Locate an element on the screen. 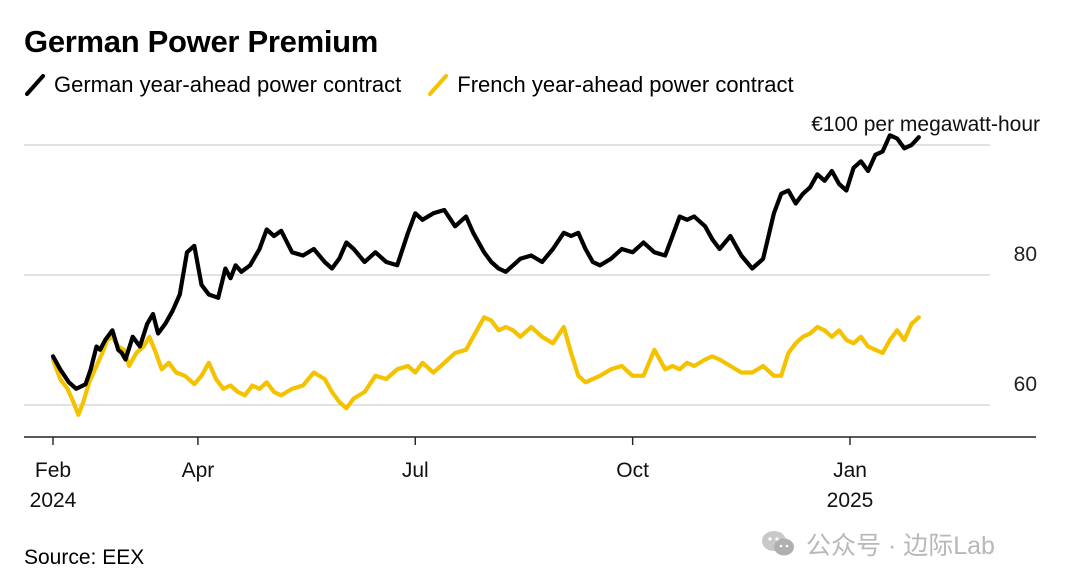 The image size is (1080, 587). french-series-line is located at coordinates (485, 366).